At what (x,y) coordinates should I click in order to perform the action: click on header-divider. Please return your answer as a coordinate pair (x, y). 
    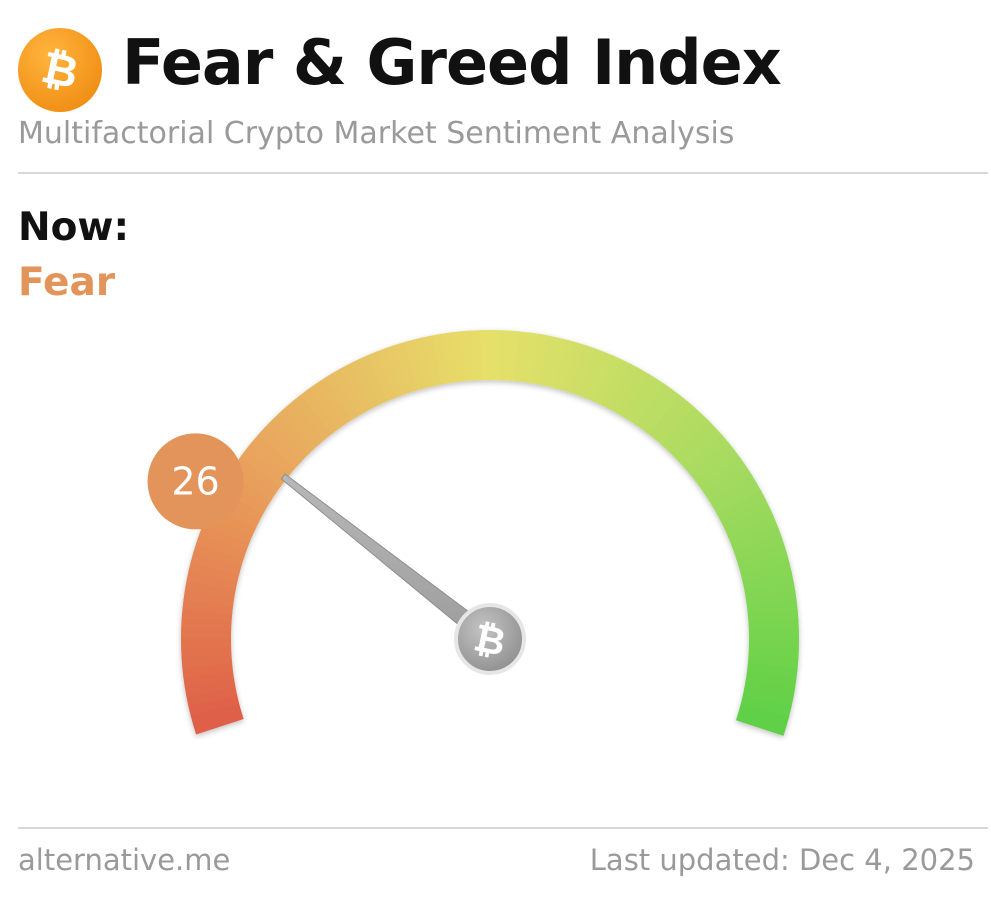
    Looking at the image, I should click on (503, 173).